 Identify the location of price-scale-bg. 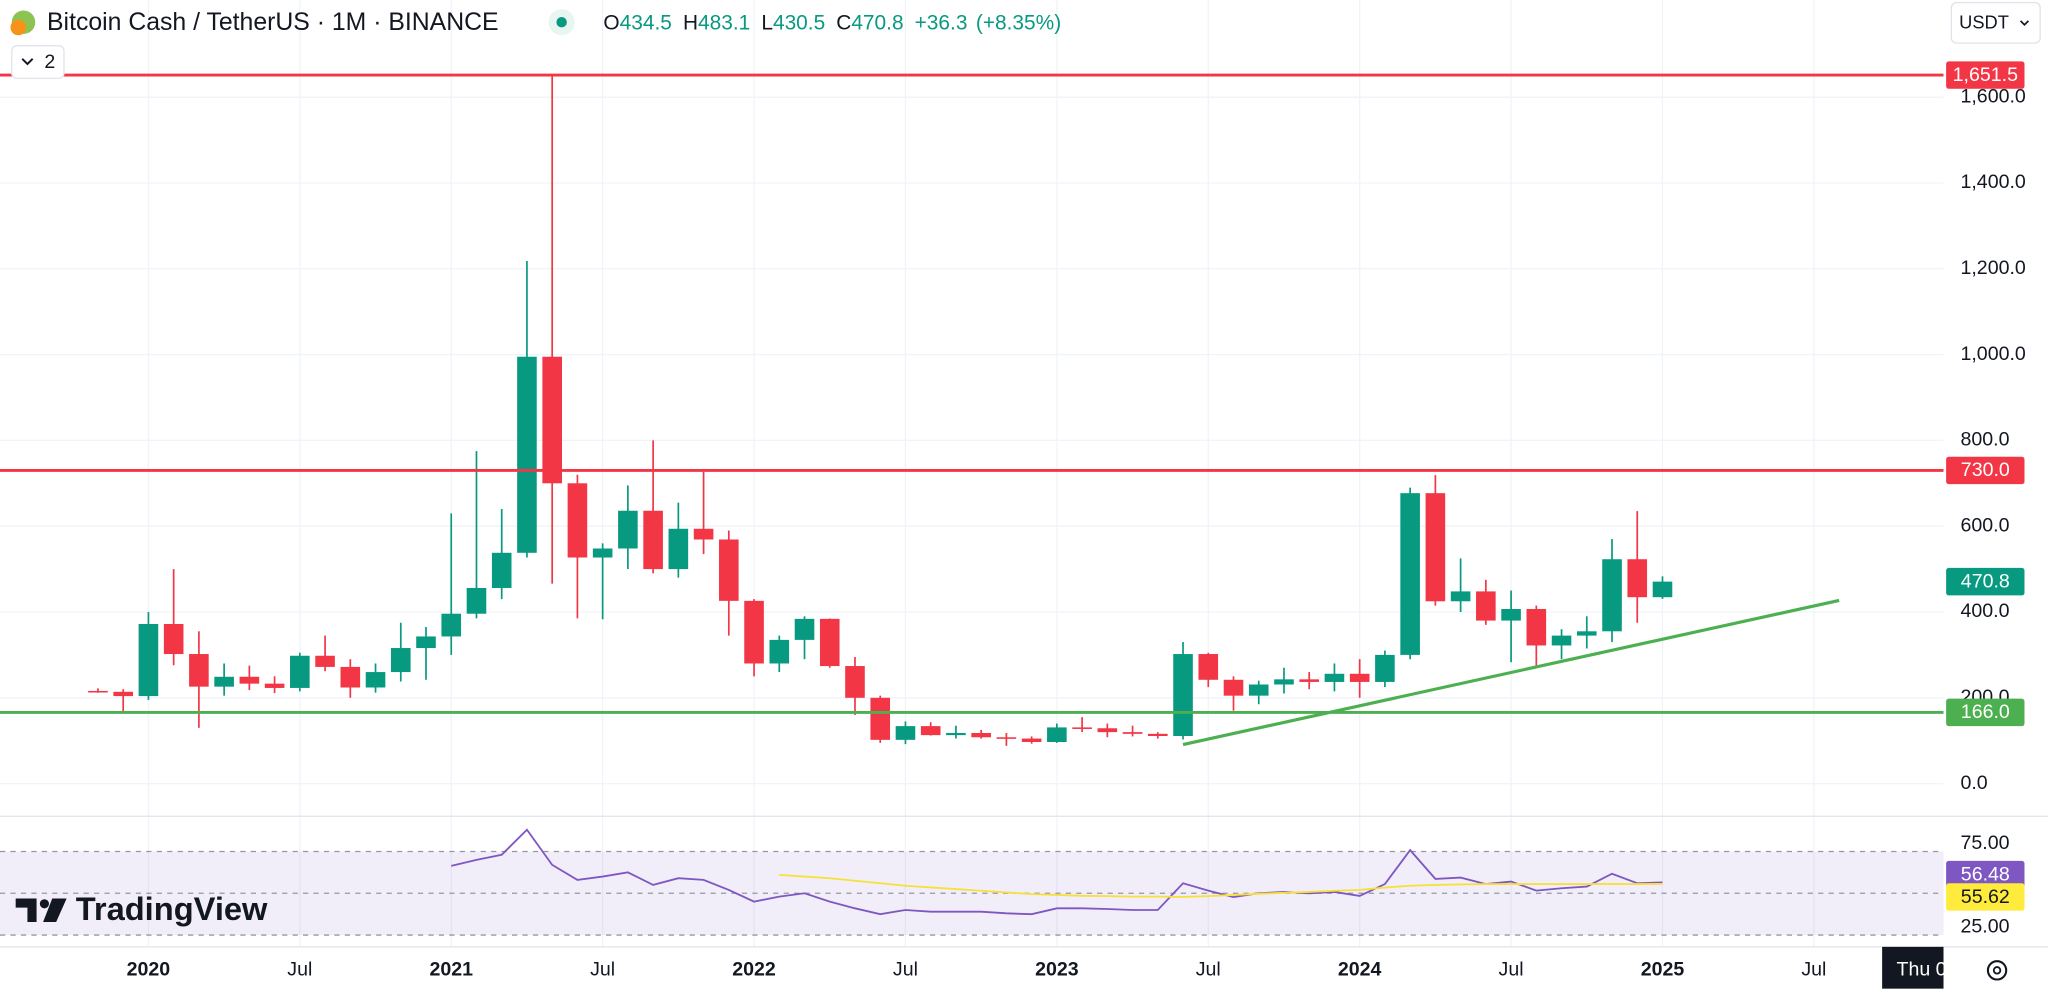
(1995, 408).